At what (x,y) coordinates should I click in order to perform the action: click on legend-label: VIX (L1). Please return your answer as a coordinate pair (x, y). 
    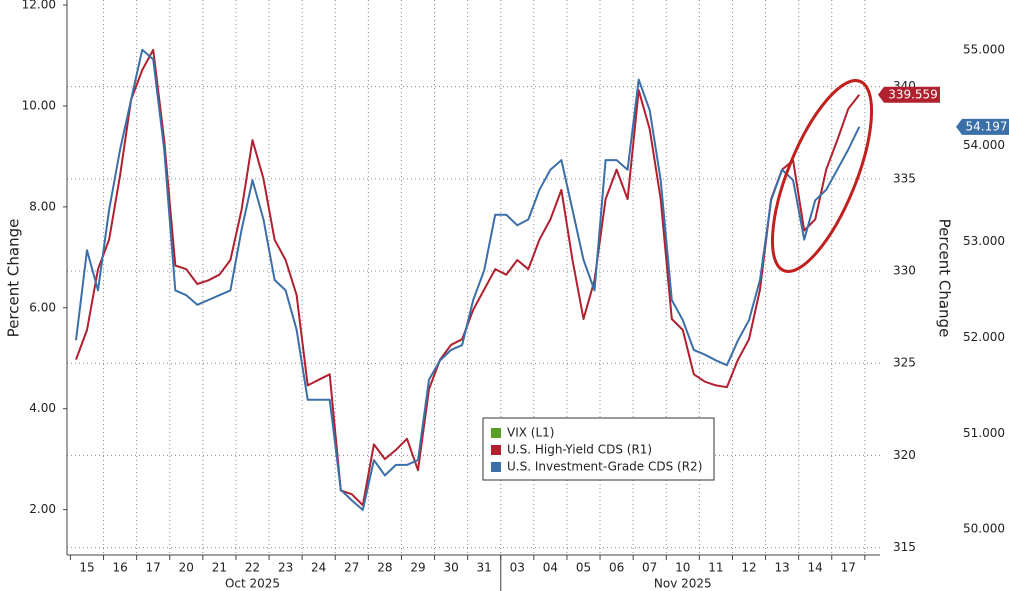
    Looking at the image, I should click on (530, 433).